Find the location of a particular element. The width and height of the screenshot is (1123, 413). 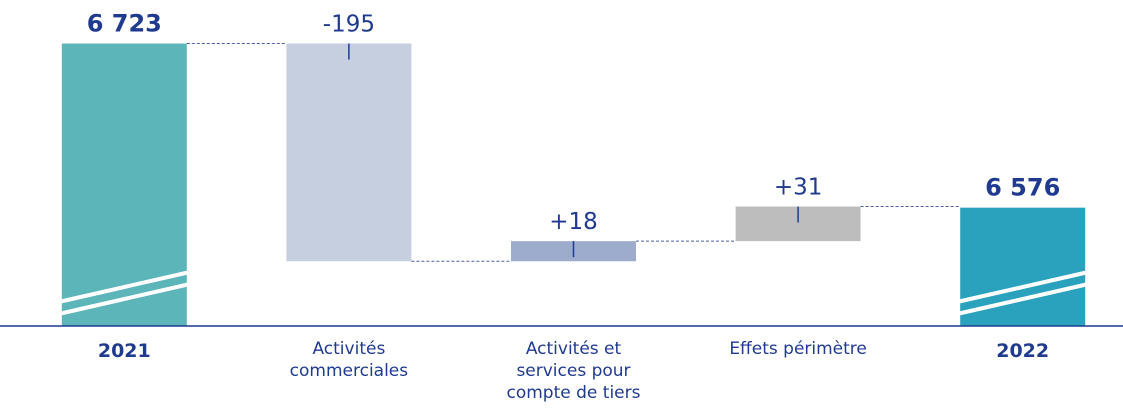

value-label: -195 is located at coordinates (349, 25).